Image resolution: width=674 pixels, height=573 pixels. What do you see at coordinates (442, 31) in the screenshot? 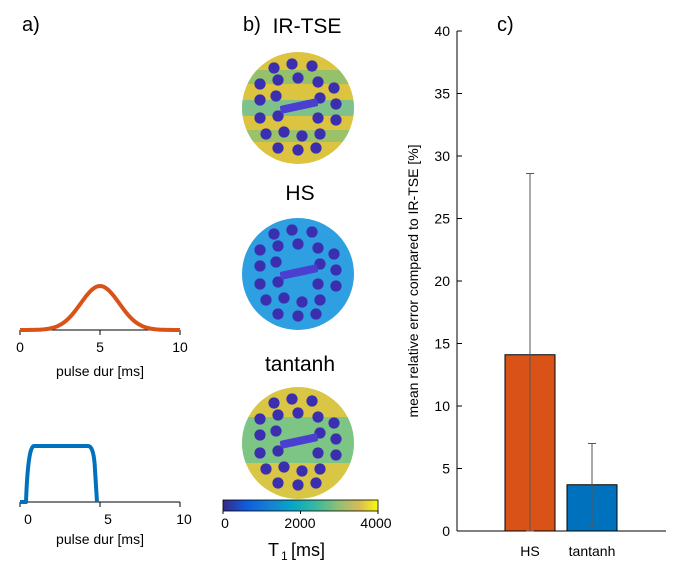
I see `y-tick-label: 40` at bounding box center [442, 31].